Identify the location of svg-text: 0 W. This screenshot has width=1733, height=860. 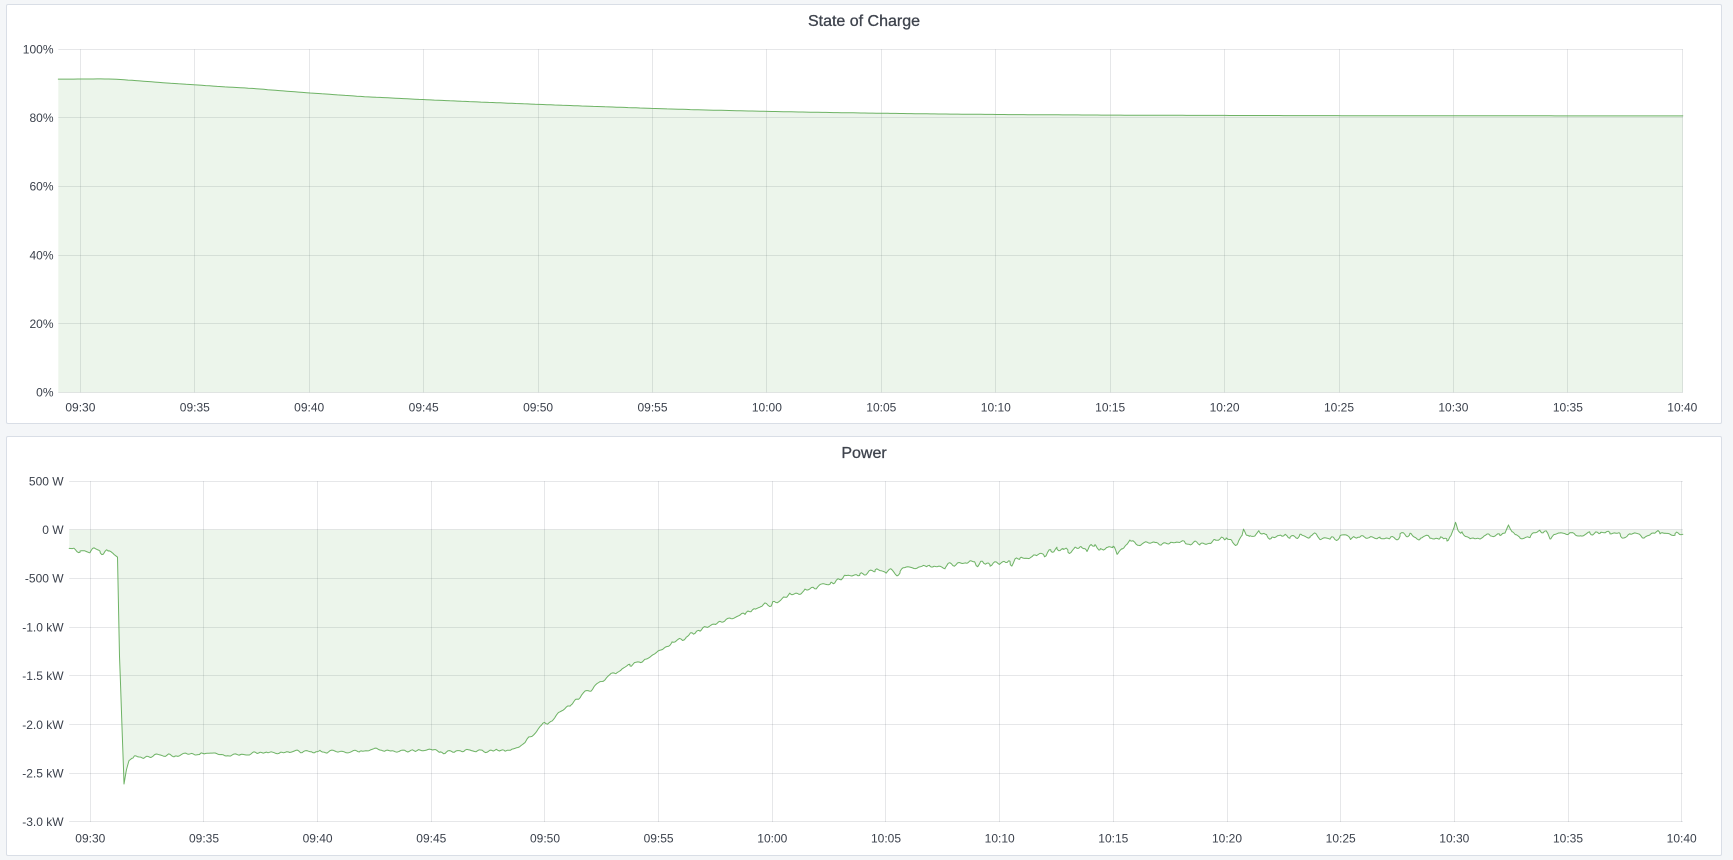
(53, 530).